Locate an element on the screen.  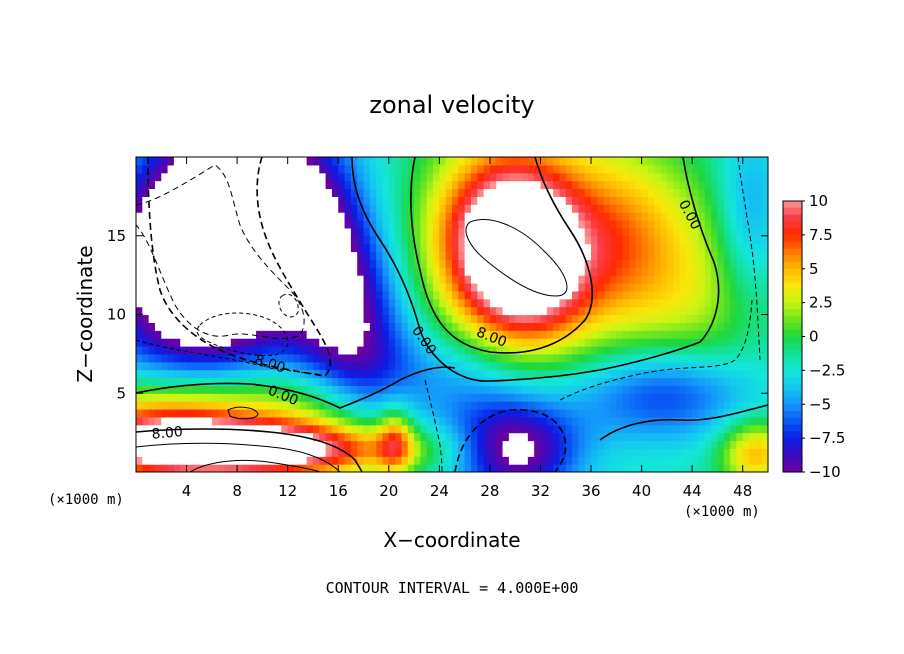
chart-title: zonal velocity is located at coordinates (451, 105).